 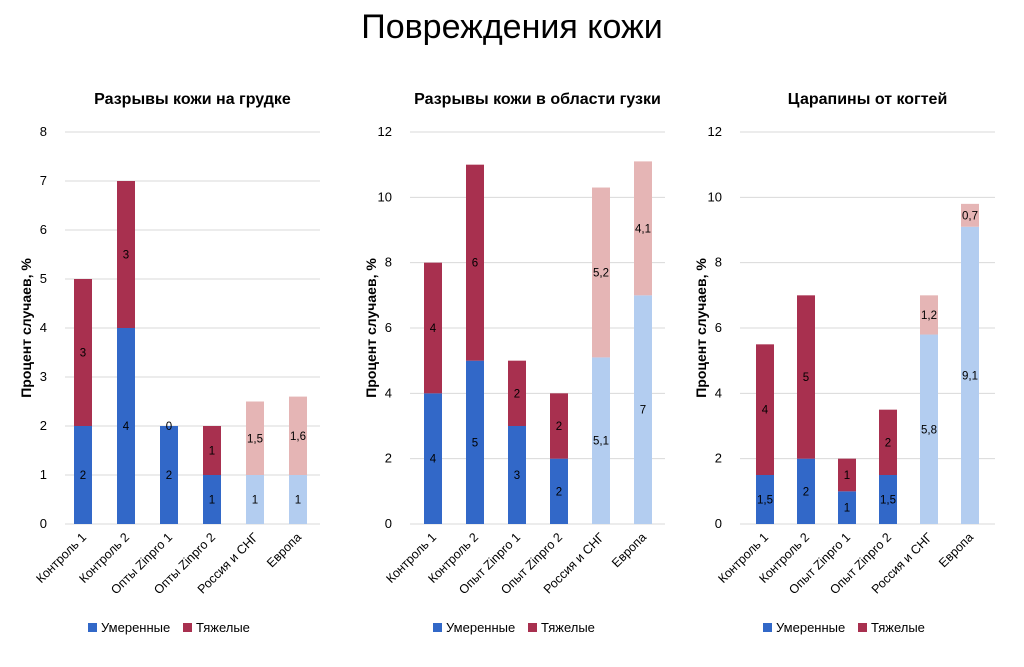 I want to click on data-label-moderate: 3, so click(x=517, y=476).